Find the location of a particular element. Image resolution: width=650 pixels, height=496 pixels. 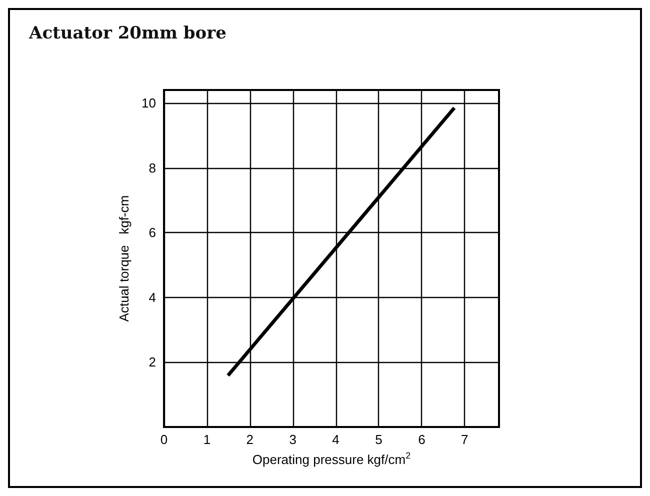

x-tick-label: 7 is located at coordinates (464, 439).